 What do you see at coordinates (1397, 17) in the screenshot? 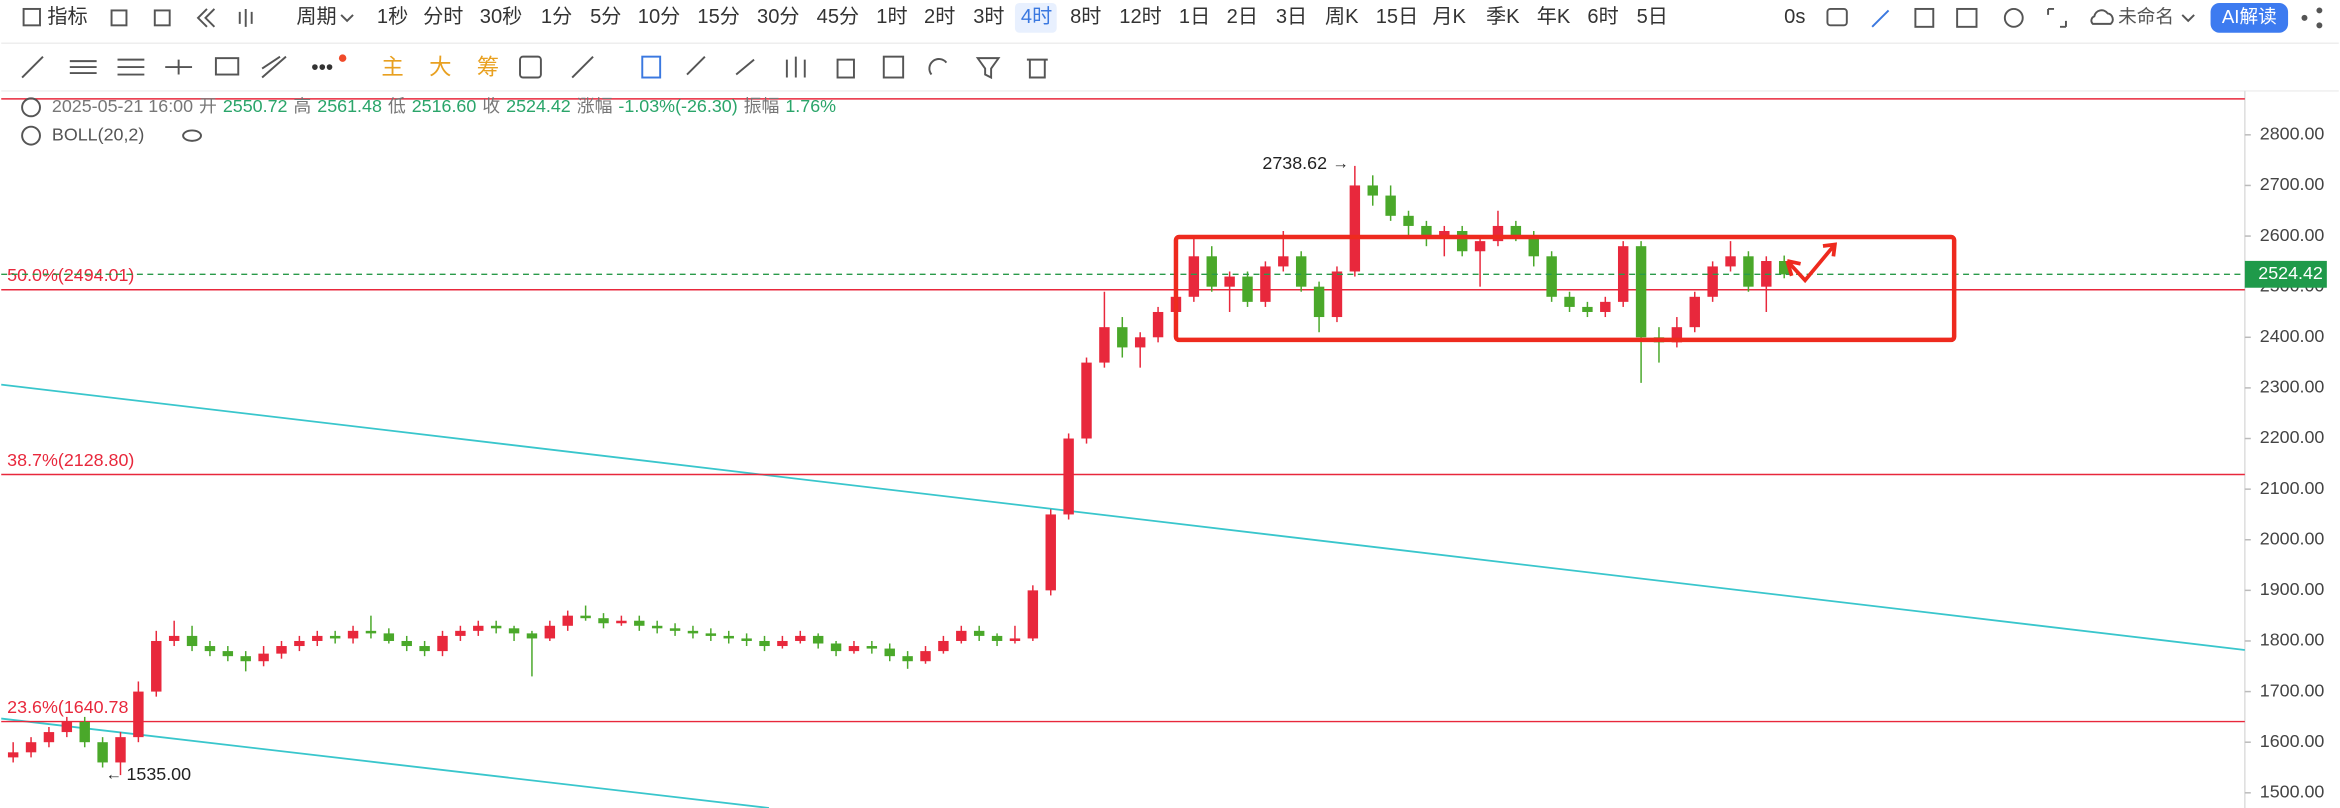
I see `period-option: 15日` at bounding box center [1397, 17].